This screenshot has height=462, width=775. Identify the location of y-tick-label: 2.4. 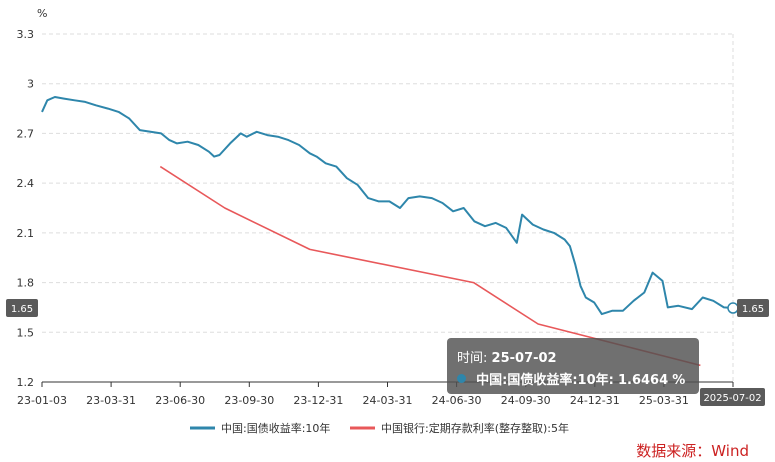
(26, 183).